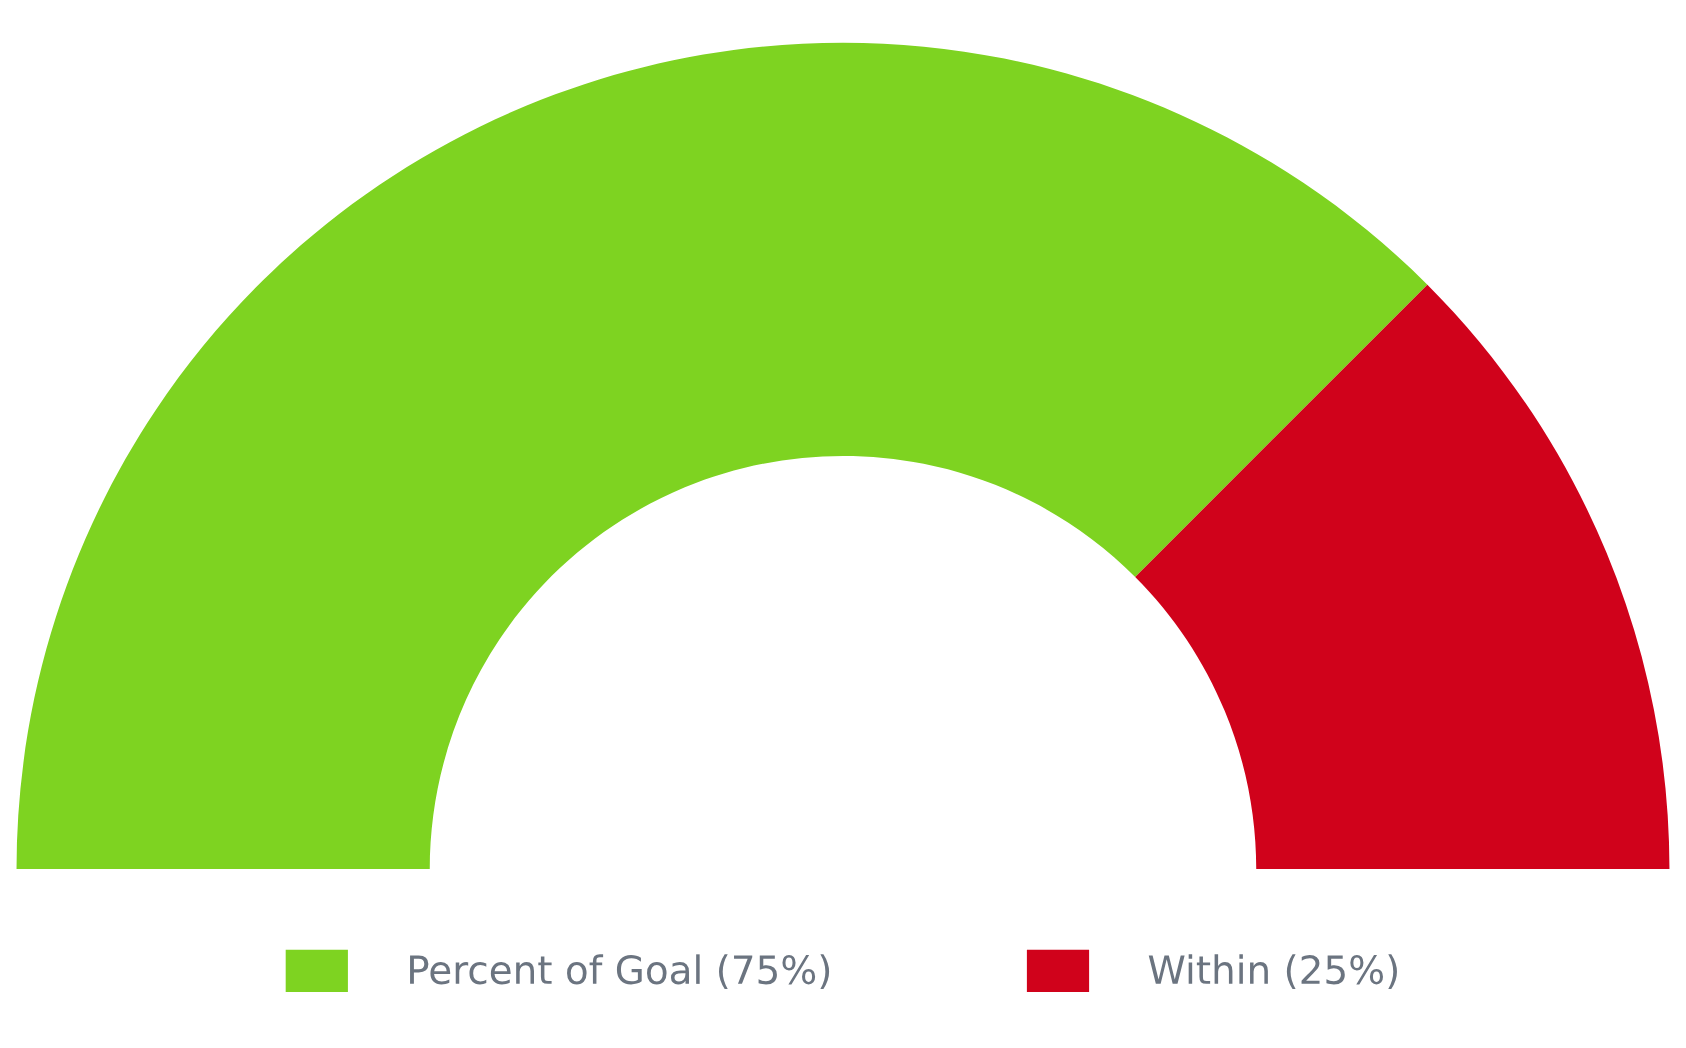  What do you see at coordinates (620, 971) in the screenshot?
I see `legend-label: Percent of Goal (75%)` at bounding box center [620, 971].